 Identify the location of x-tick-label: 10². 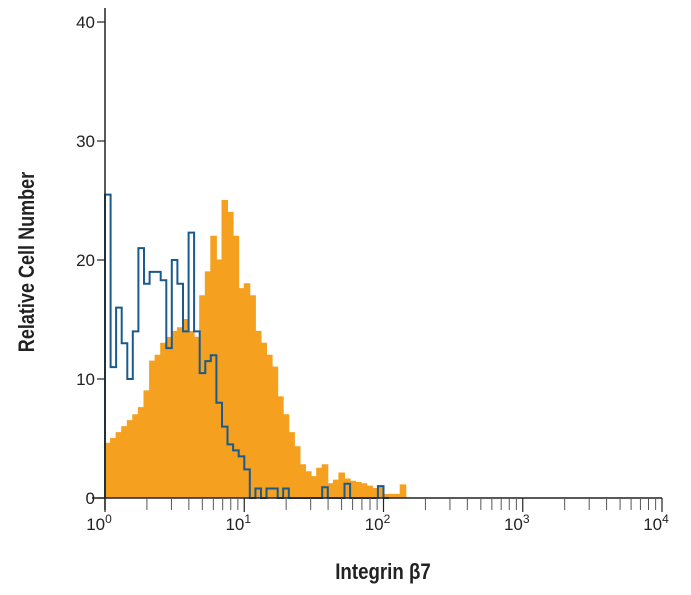
(378, 523).